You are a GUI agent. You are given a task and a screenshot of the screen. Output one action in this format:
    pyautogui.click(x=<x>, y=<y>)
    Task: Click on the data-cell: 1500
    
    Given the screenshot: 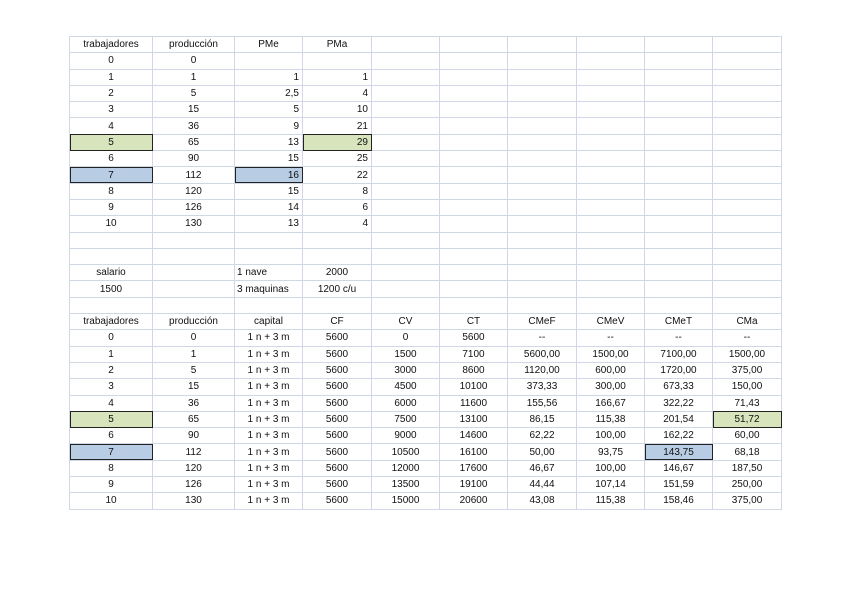 What is the action you would take?
    pyautogui.click(x=405, y=354)
    